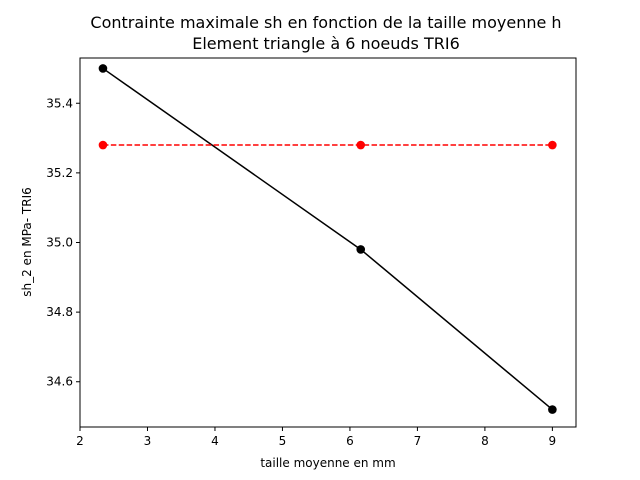  What do you see at coordinates (418, 441) in the screenshot?
I see `x-tick-label: 7` at bounding box center [418, 441].